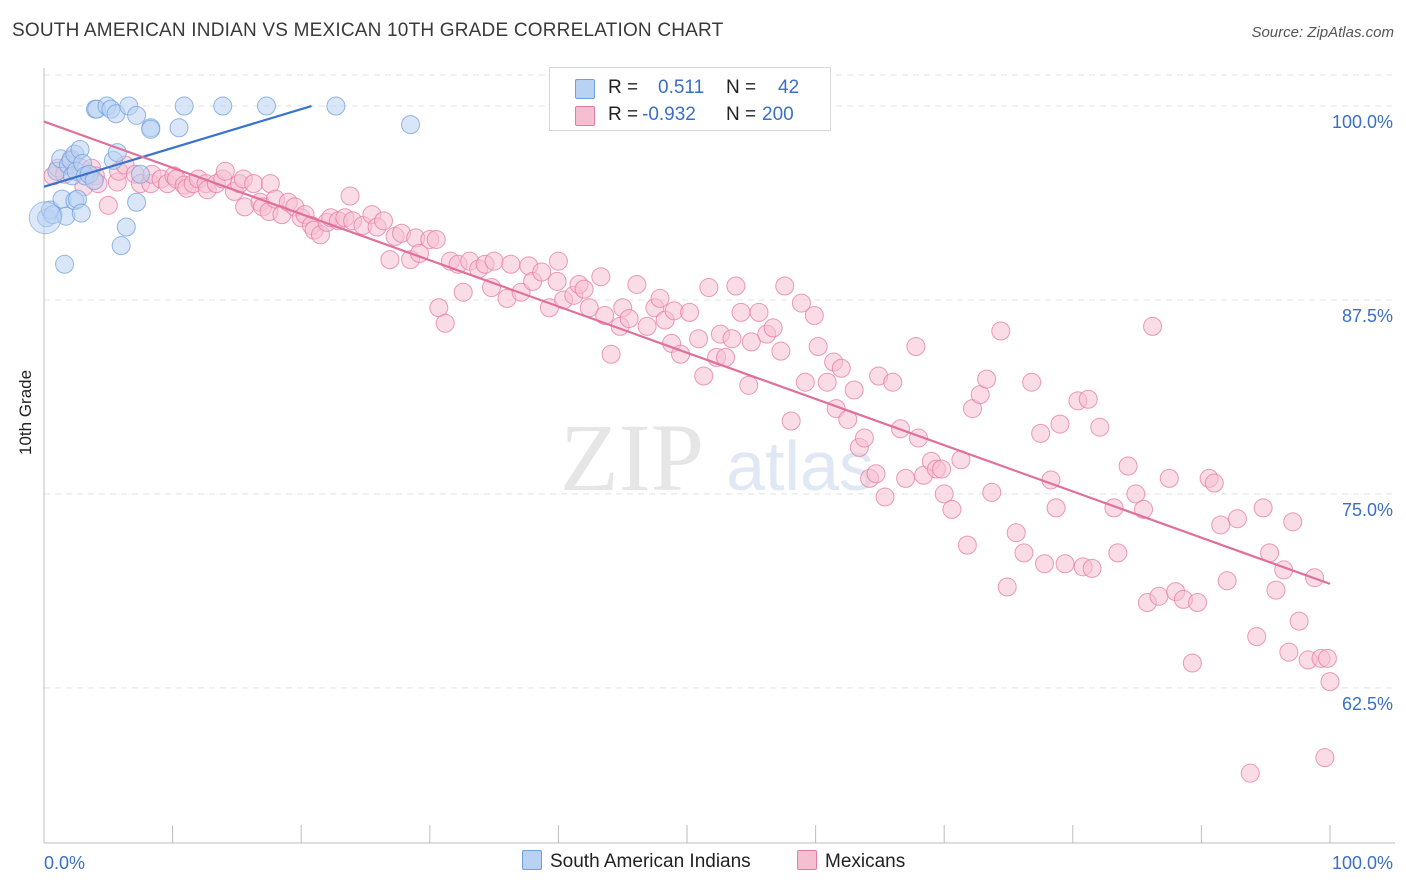 This screenshot has width=1406, height=892. What do you see at coordinates (800, 466) in the screenshot?
I see `watermark-atlas: atlas` at bounding box center [800, 466].